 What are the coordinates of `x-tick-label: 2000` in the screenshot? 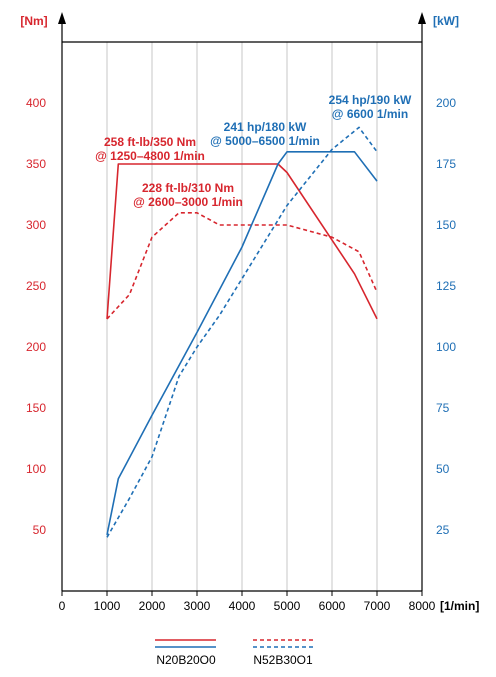 It's located at (152, 606).